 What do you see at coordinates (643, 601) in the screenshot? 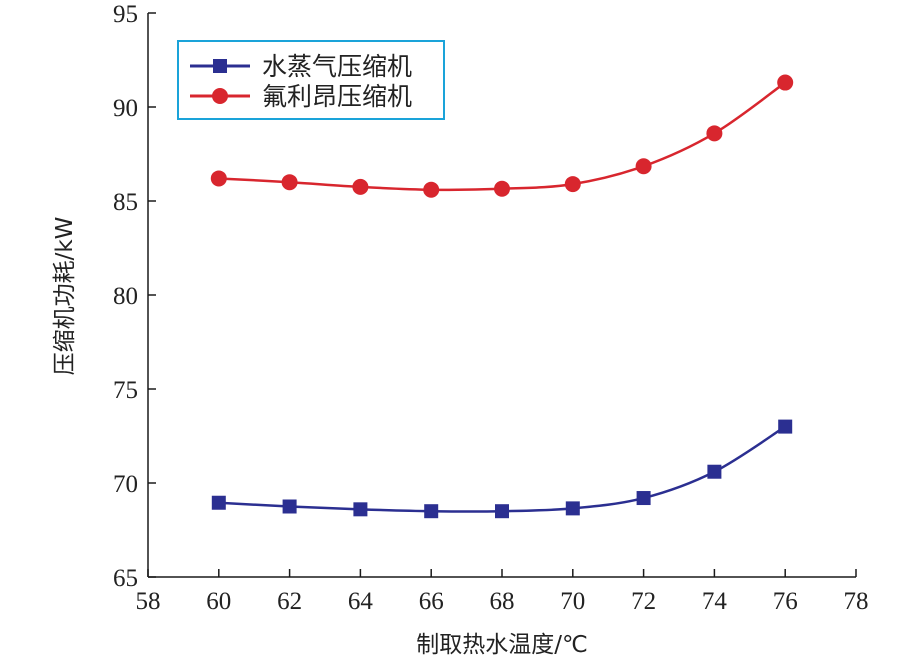
I see `x-tick-label: 72` at bounding box center [643, 601].